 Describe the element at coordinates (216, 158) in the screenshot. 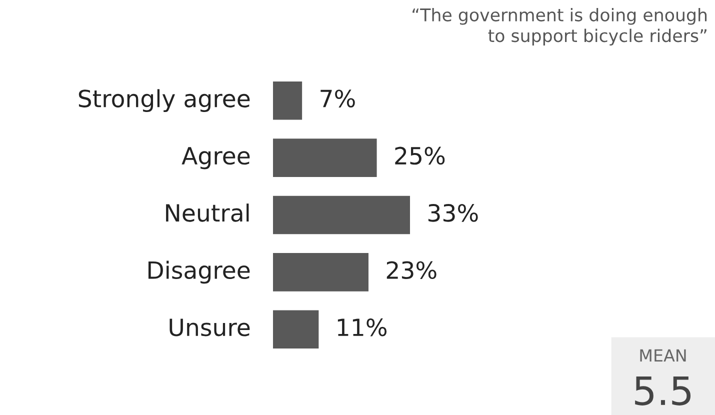

I see `y-tick-label: Agree` at that location.